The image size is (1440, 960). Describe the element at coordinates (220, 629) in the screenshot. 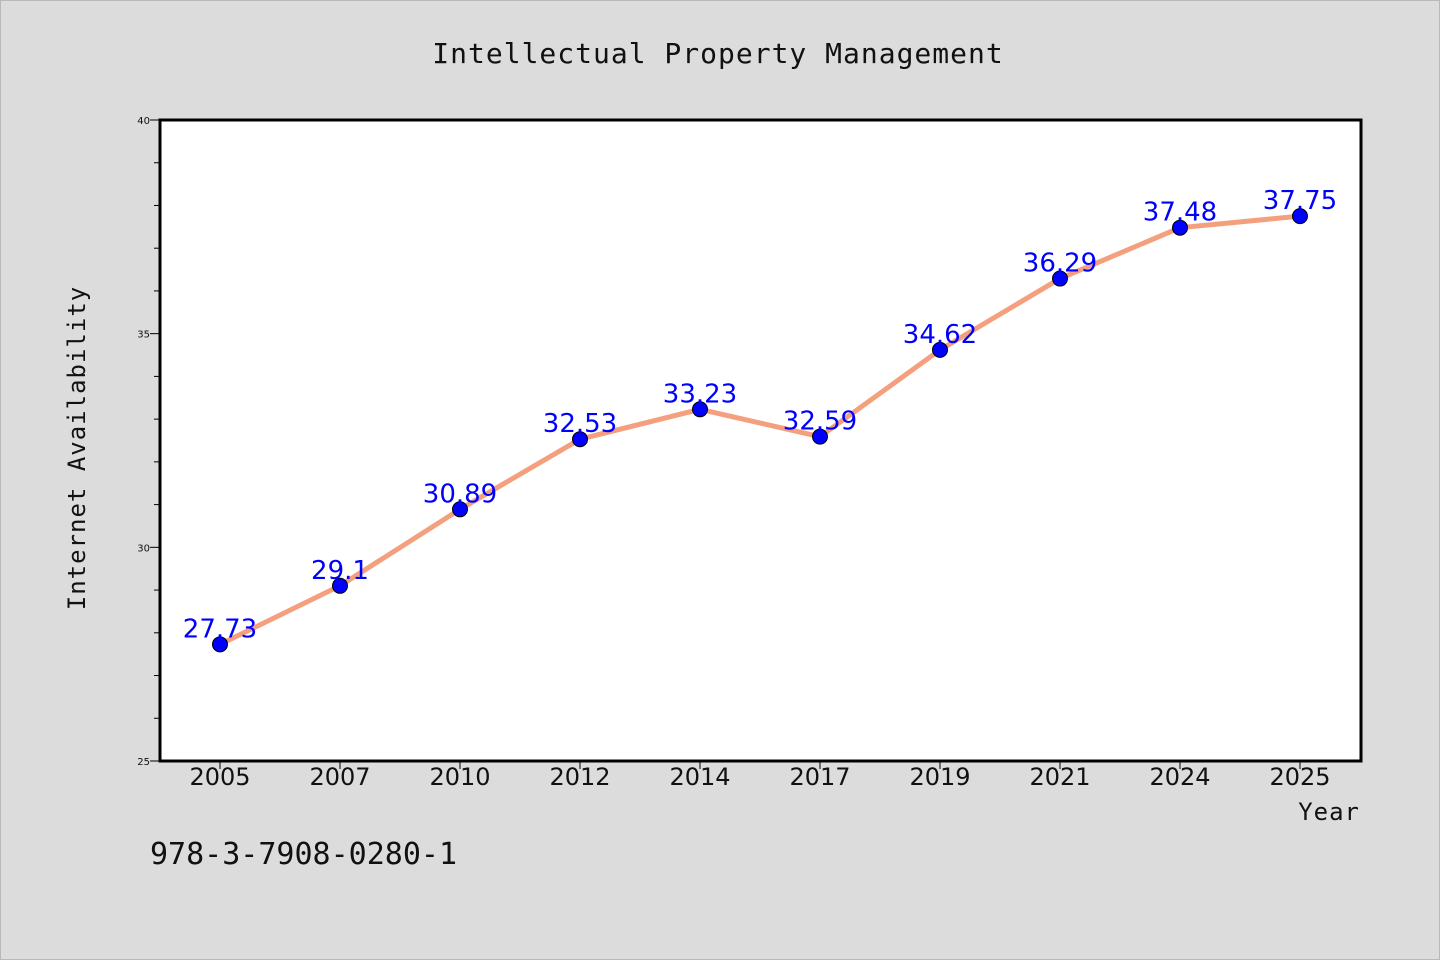

I see `data-label: 27.73` at that location.